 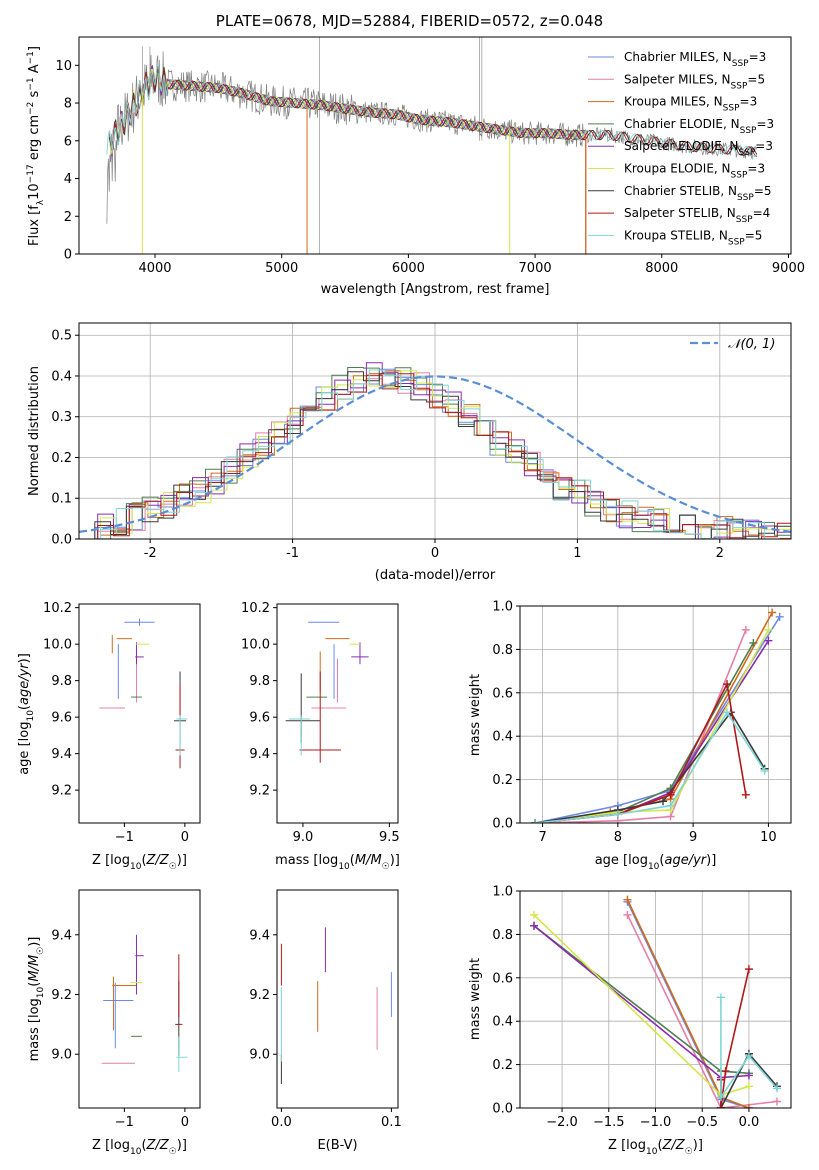 What do you see at coordinates (61, 417) in the screenshot?
I see `y-tick-label: 0.3` at bounding box center [61, 417].